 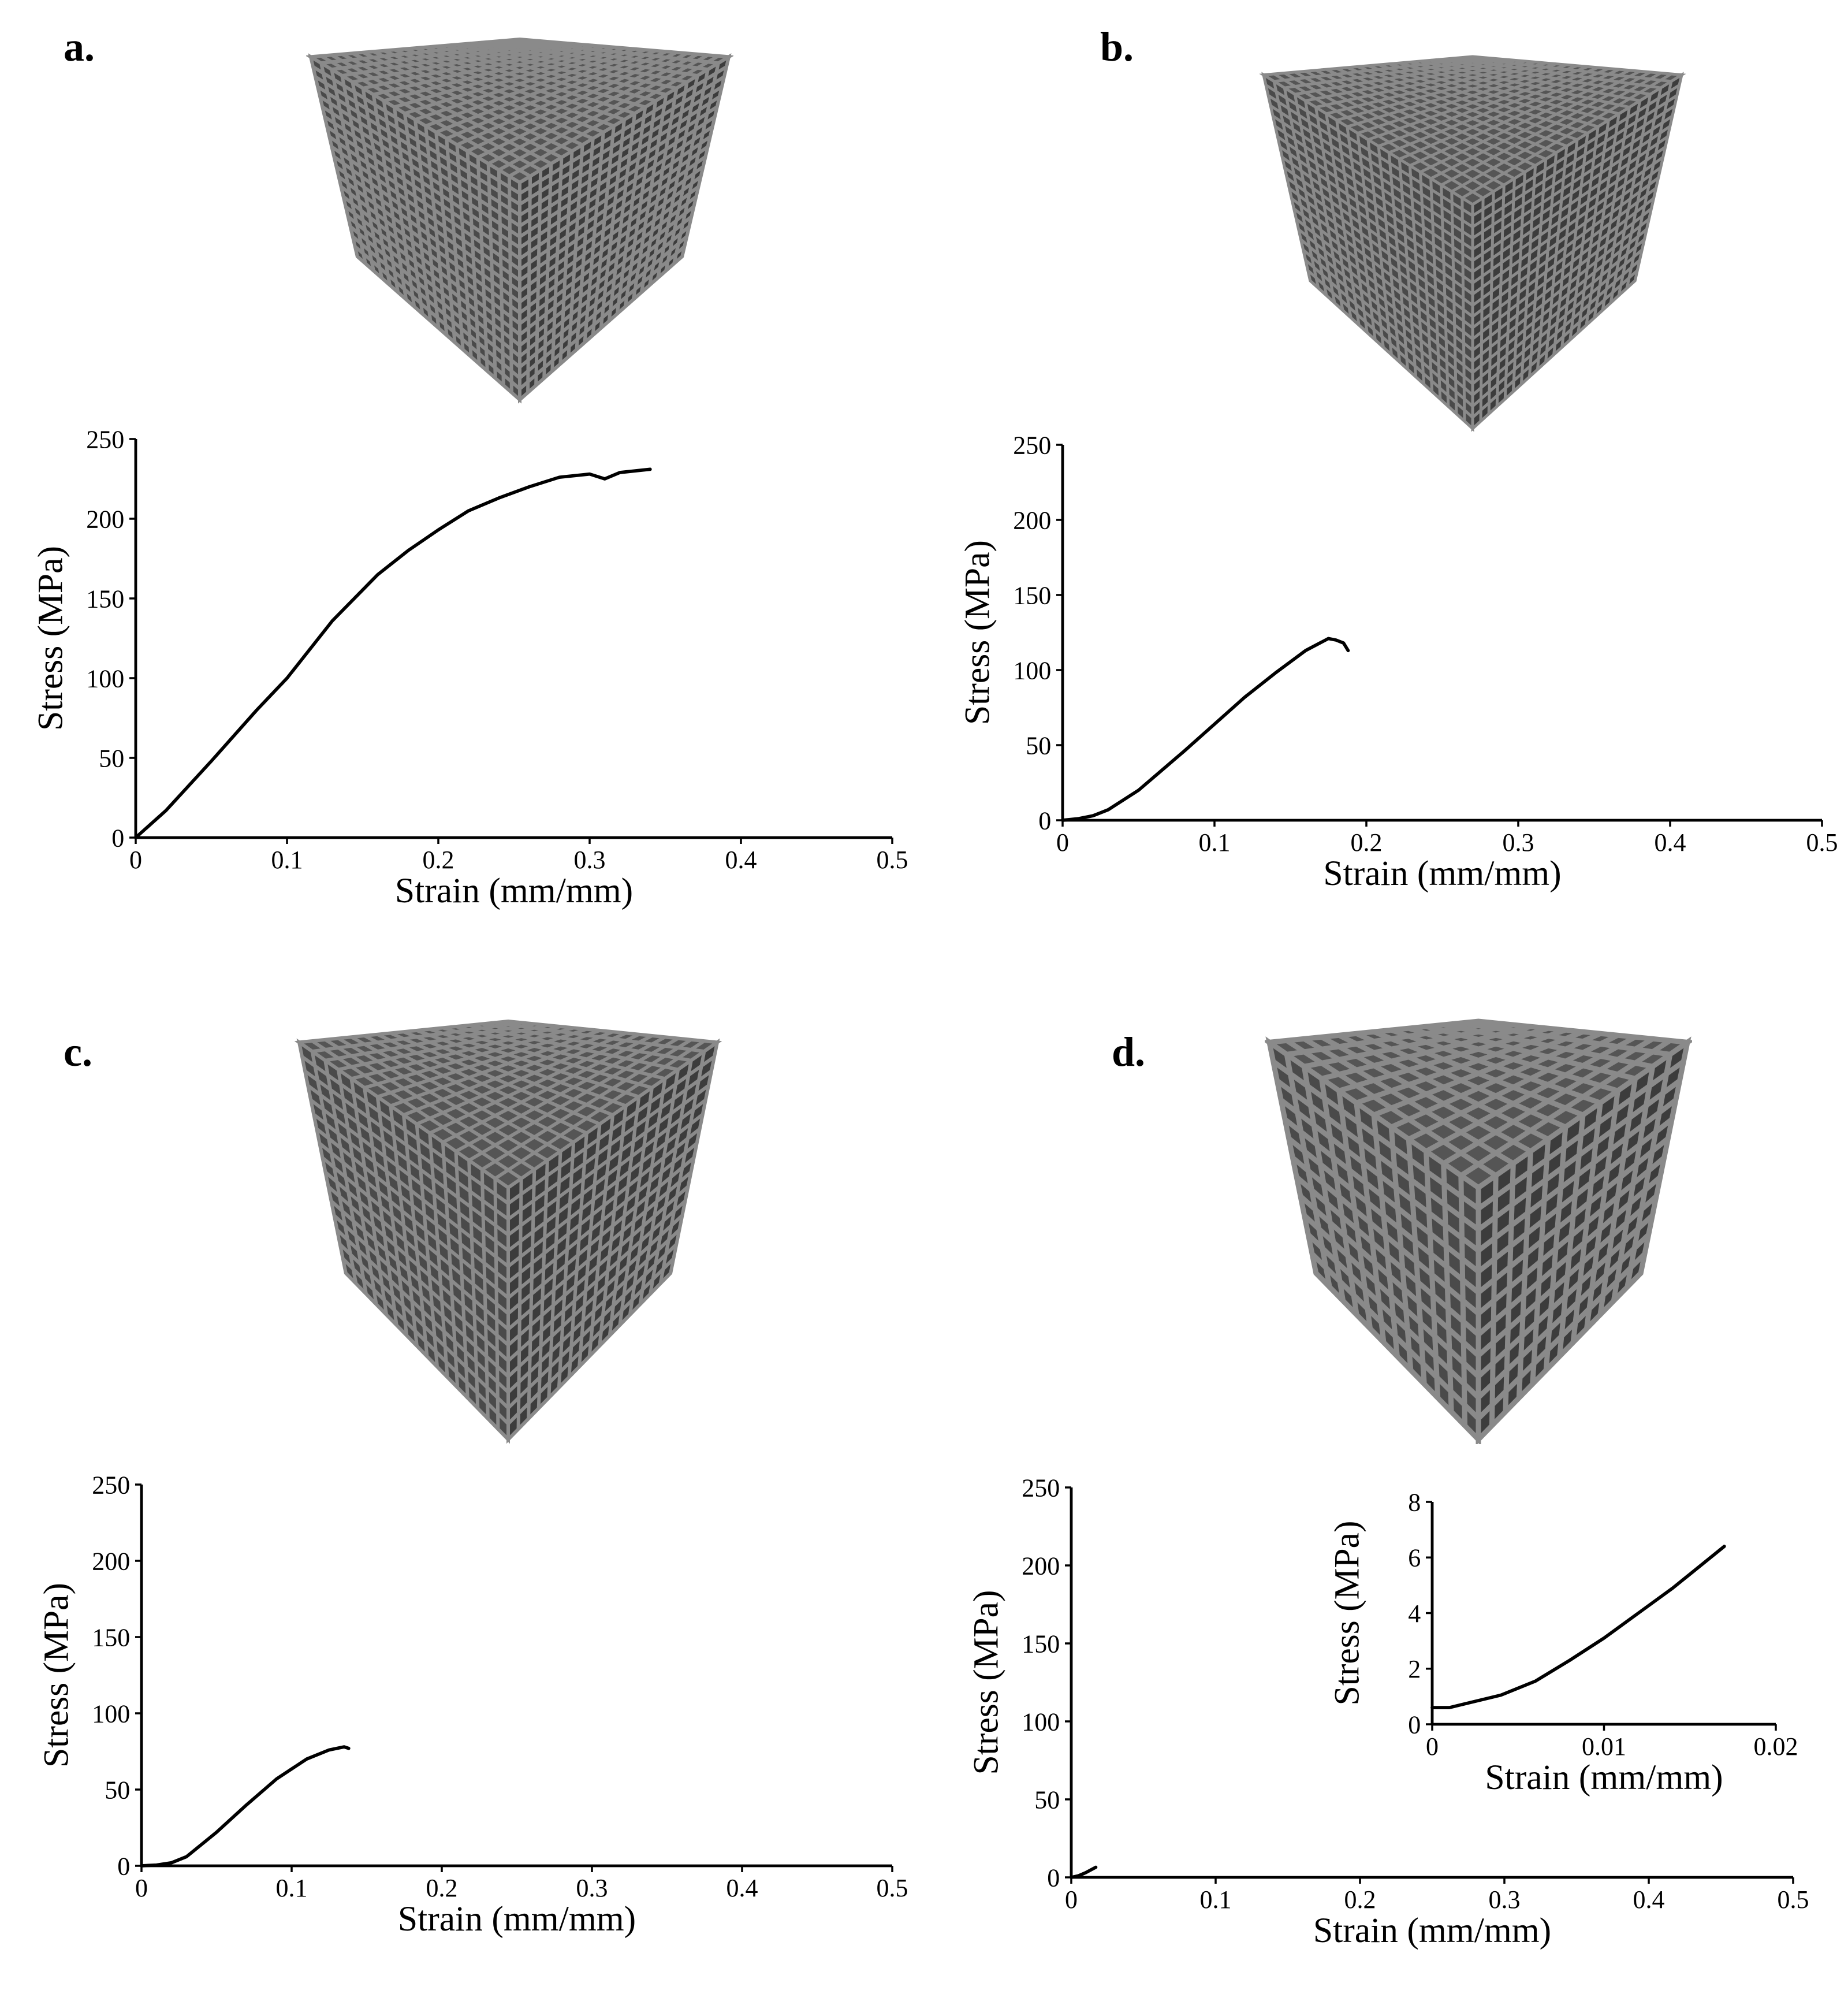 I want to click on chart-c-y-tick-label: 100, so click(x=111, y=1714).